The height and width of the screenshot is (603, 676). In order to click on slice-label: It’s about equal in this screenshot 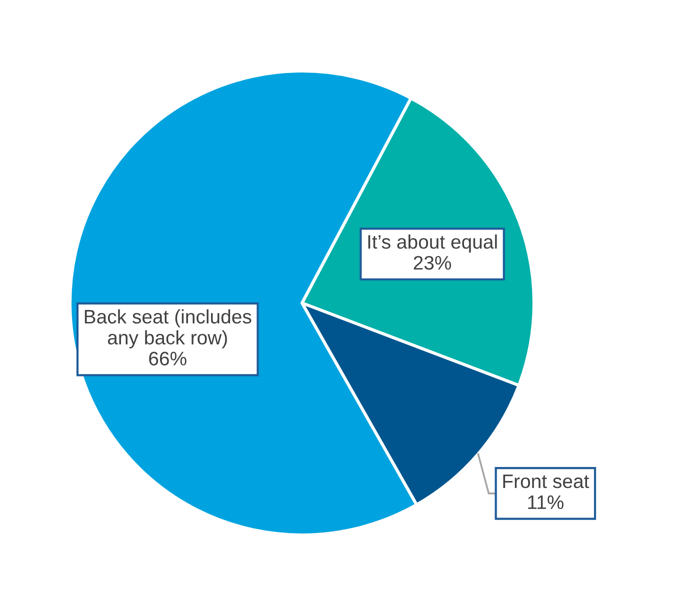, I will do `click(432, 243)`.